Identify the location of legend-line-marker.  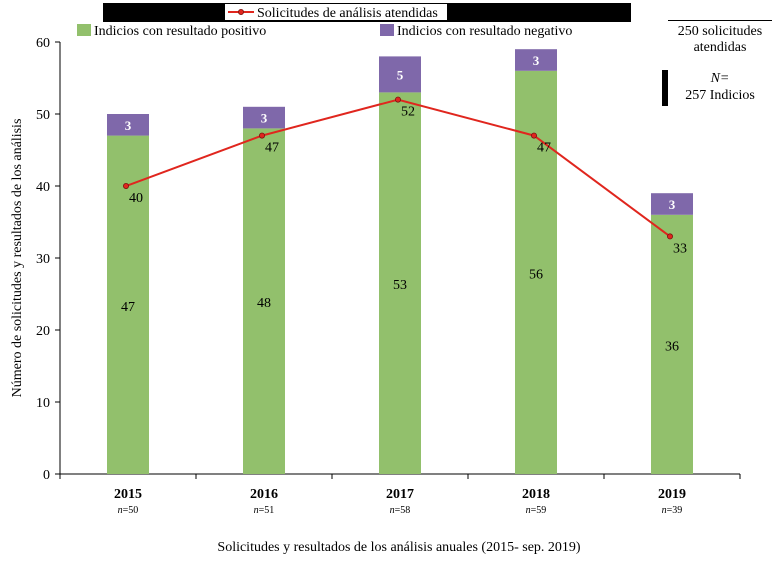
(240, 11).